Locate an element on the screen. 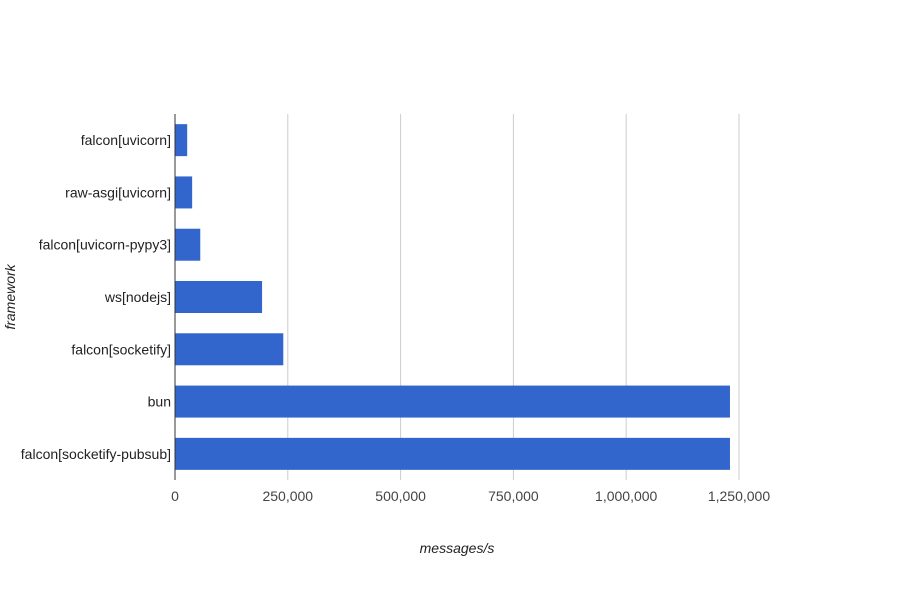 The width and height of the screenshot is (914, 594). category-label: raw-asgi[uvicorn] is located at coordinates (118, 192).